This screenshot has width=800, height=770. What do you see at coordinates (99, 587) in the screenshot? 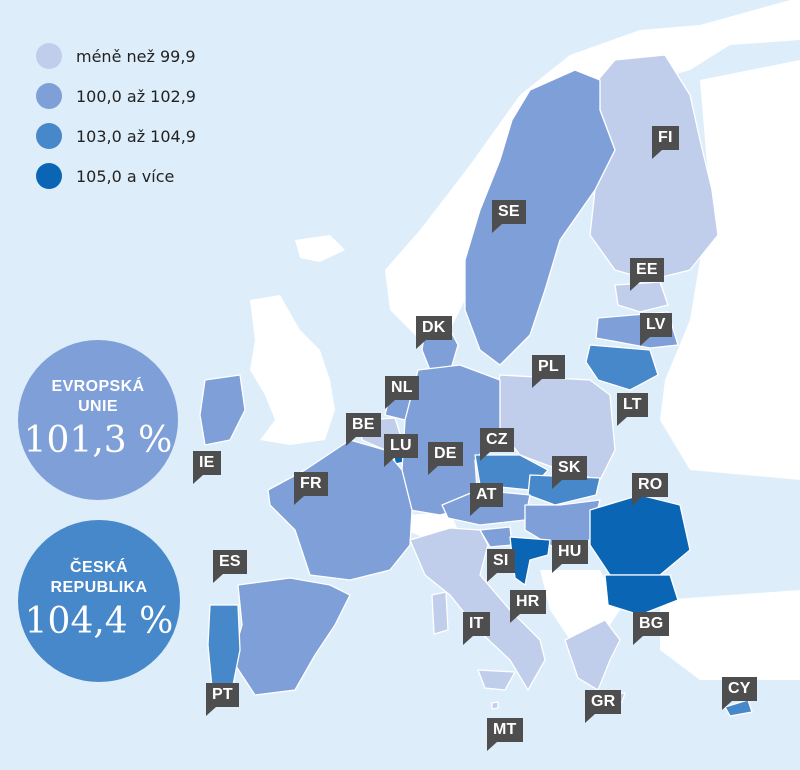
I see `cz-stat-title-line2: REPUBLIKA` at bounding box center [99, 587].